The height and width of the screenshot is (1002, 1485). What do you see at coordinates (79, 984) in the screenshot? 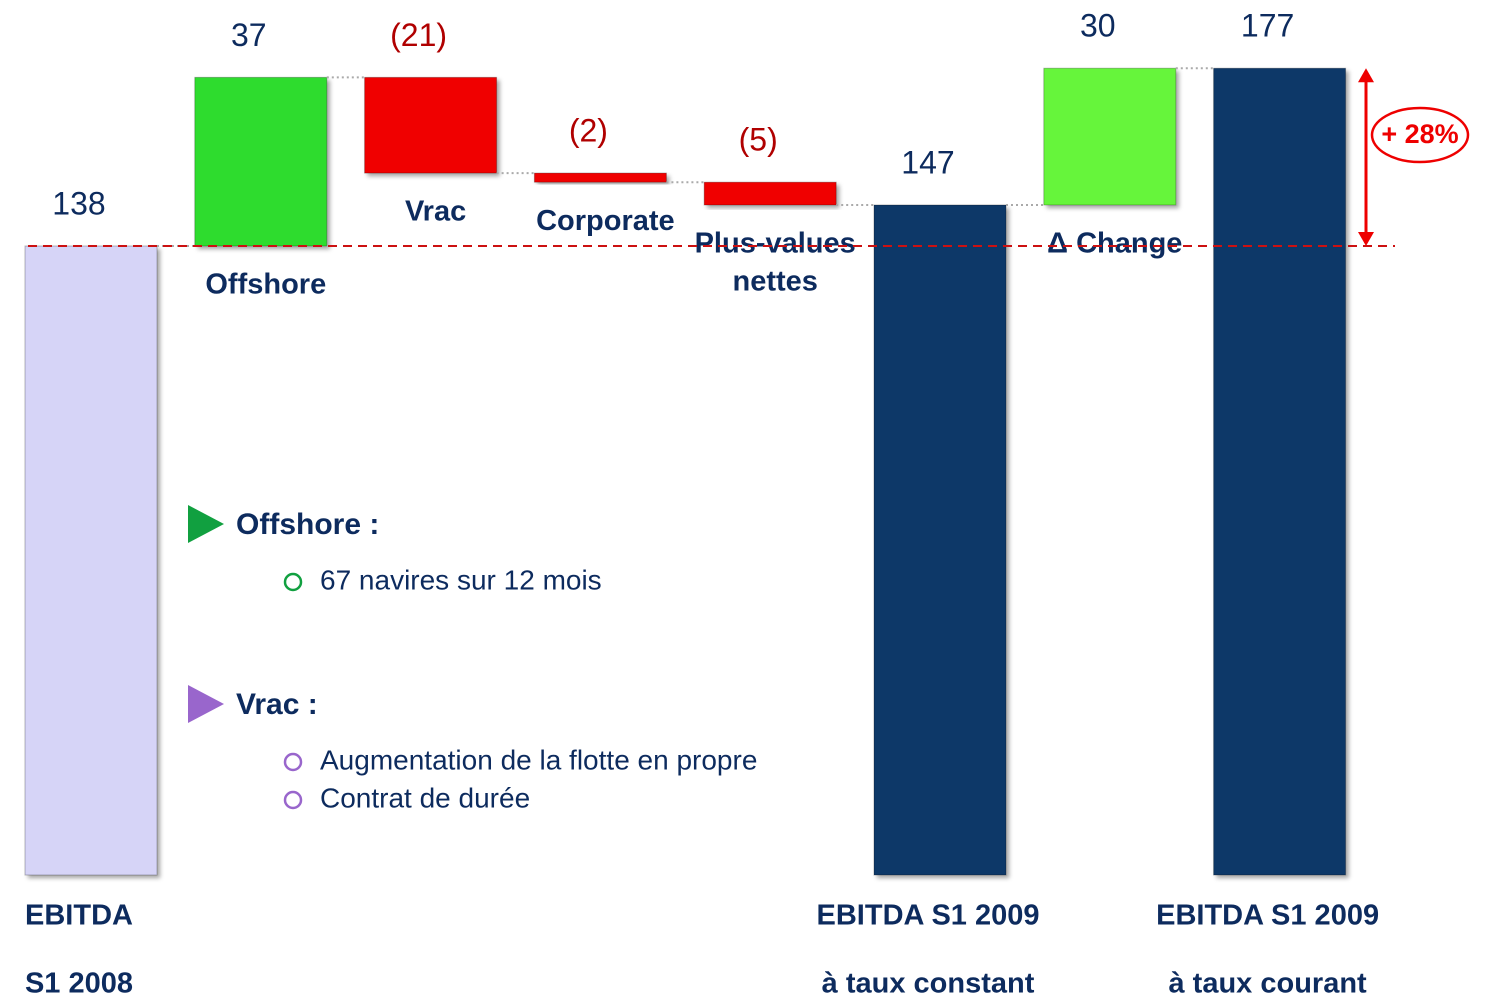
I see `category-label: S1 2008` at bounding box center [79, 984].